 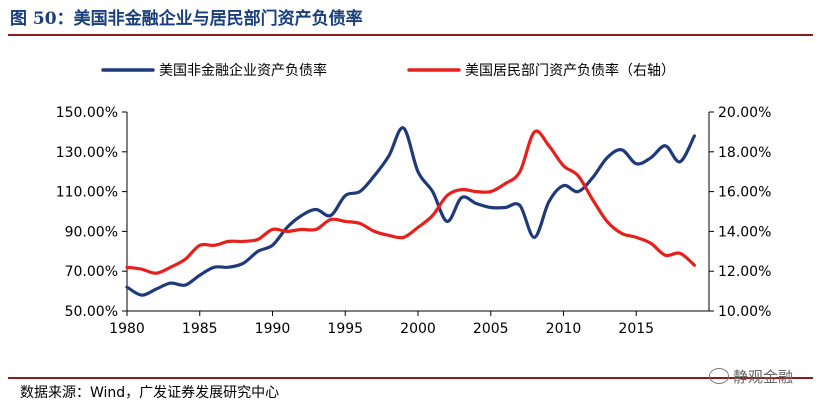 I want to click on left-tick-label: 90.00%, so click(x=91, y=232).